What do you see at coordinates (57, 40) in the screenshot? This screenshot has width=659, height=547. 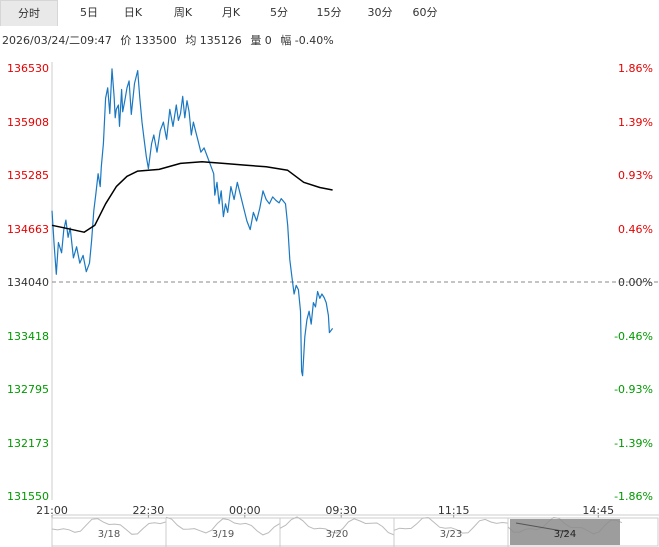 I see `datetime-text: 2026/03/24/二09:47` at bounding box center [57, 40].